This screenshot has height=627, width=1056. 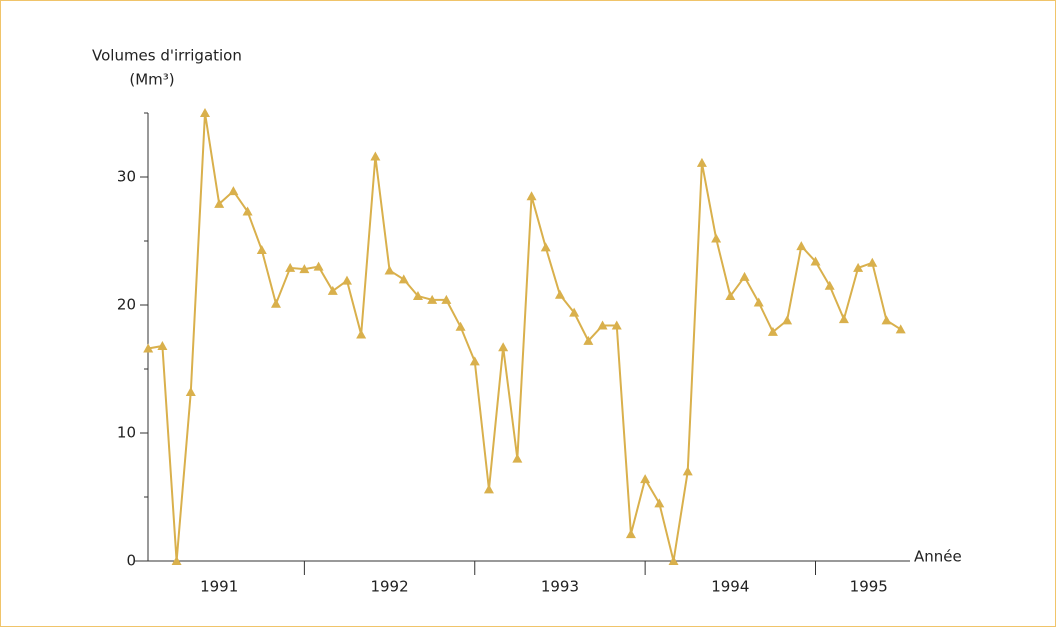 I want to click on x-axis-label: Année, so click(x=938, y=557).